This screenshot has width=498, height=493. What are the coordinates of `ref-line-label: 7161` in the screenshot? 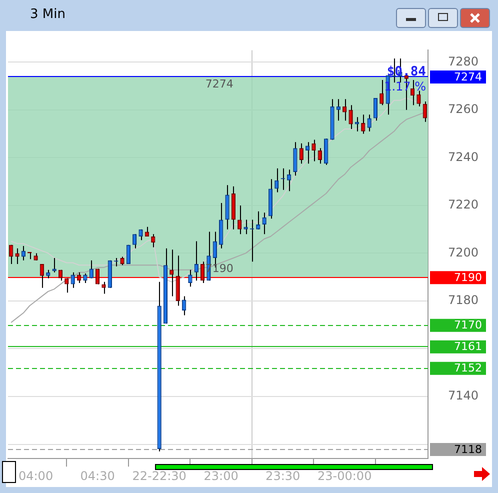 It's located at (468, 347).